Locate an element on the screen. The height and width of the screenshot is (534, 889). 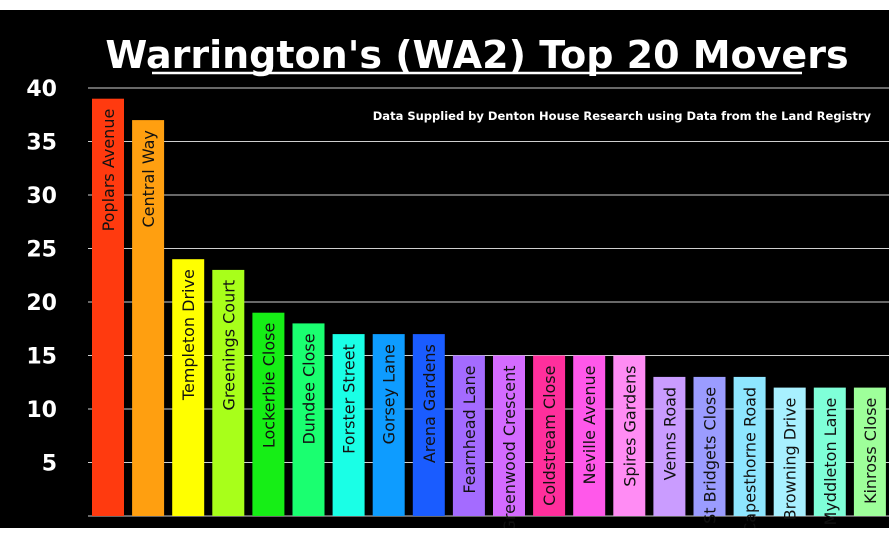
bar-label: Dundee Close is located at coordinates (309, 388).